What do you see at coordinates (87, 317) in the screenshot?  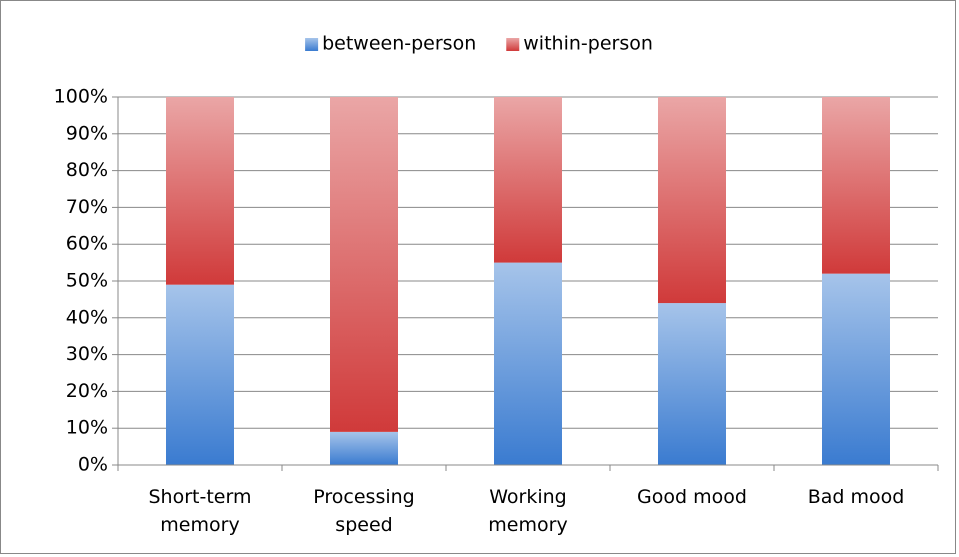 I see `y-tick-label: 40%` at bounding box center [87, 317].